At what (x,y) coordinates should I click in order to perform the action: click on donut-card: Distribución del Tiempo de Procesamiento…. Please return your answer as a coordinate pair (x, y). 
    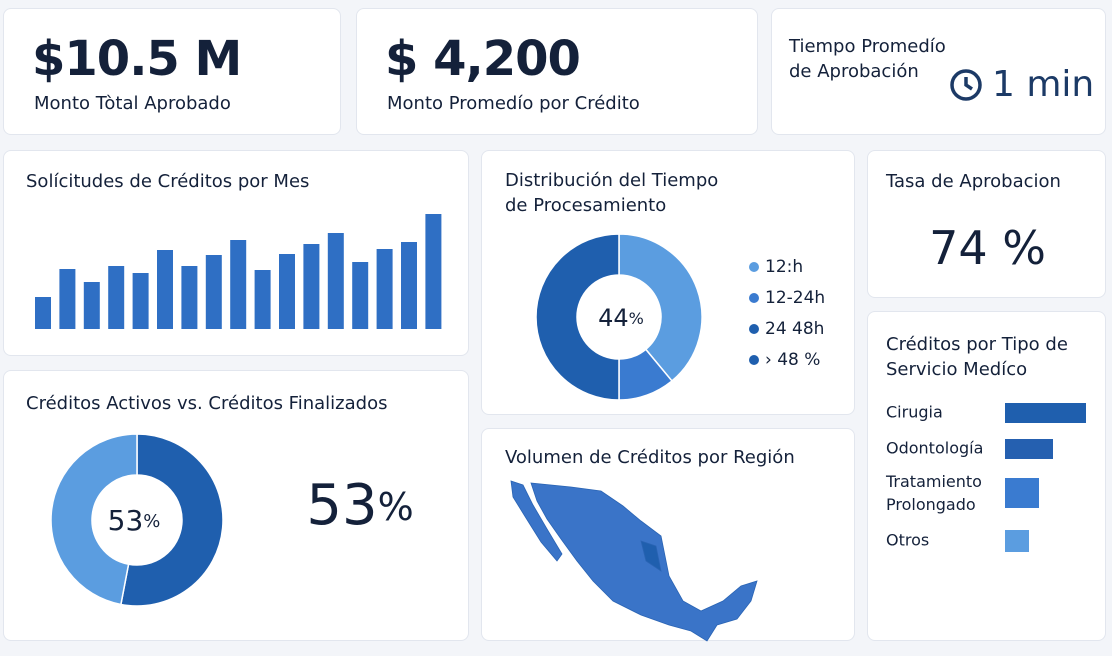
    Looking at the image, I should click on (668, 282).